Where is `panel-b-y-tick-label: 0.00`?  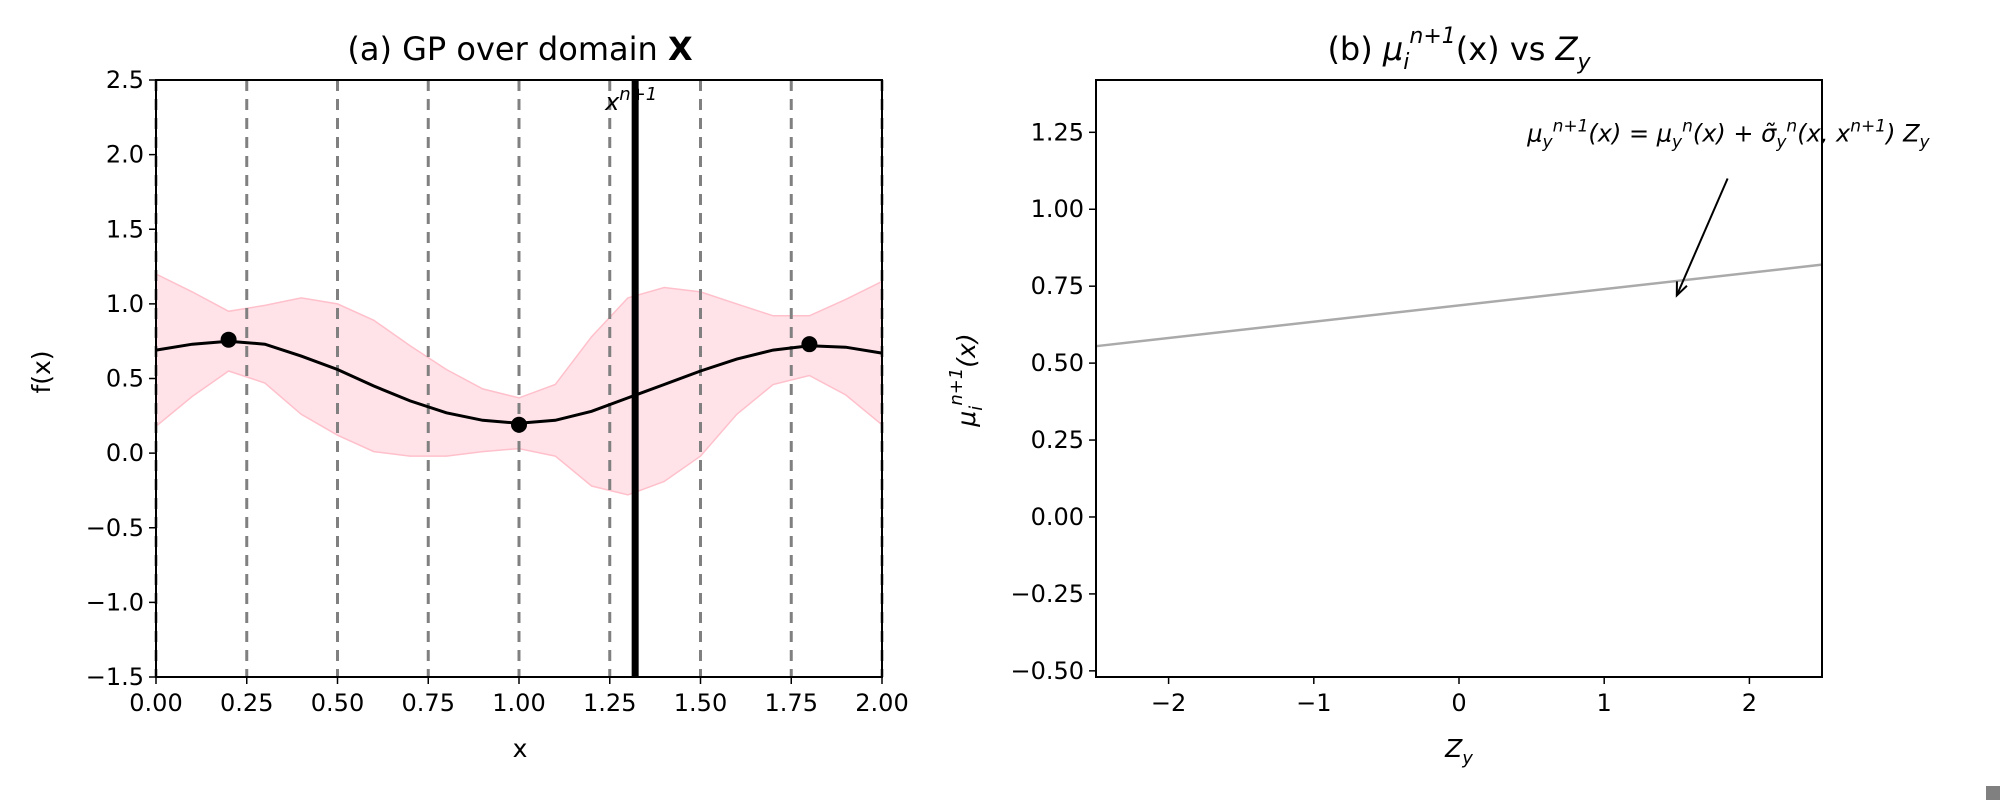
panel-b-y-tick-label: 0.00 is located at coordinates (1057, 517).